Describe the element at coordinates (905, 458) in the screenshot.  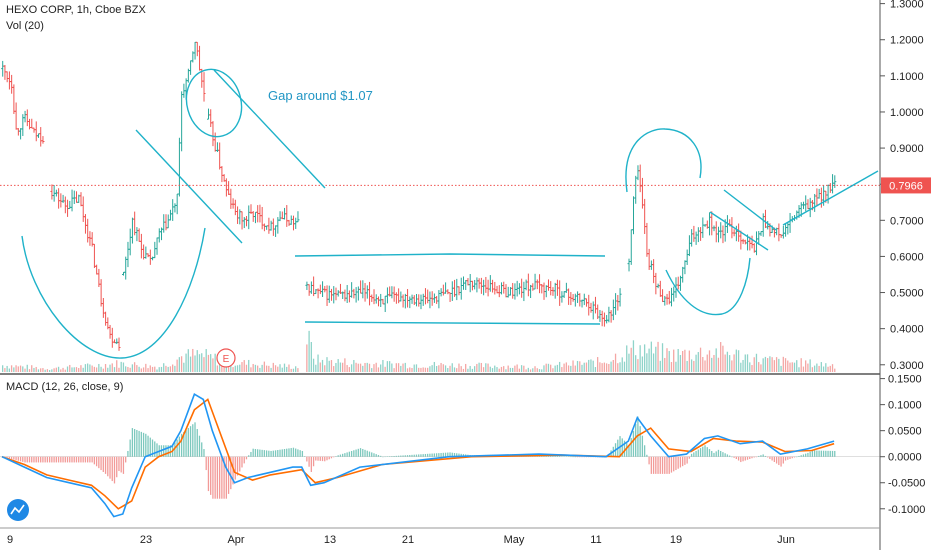
I see `macd-tick-label: 0.0000` at that location.